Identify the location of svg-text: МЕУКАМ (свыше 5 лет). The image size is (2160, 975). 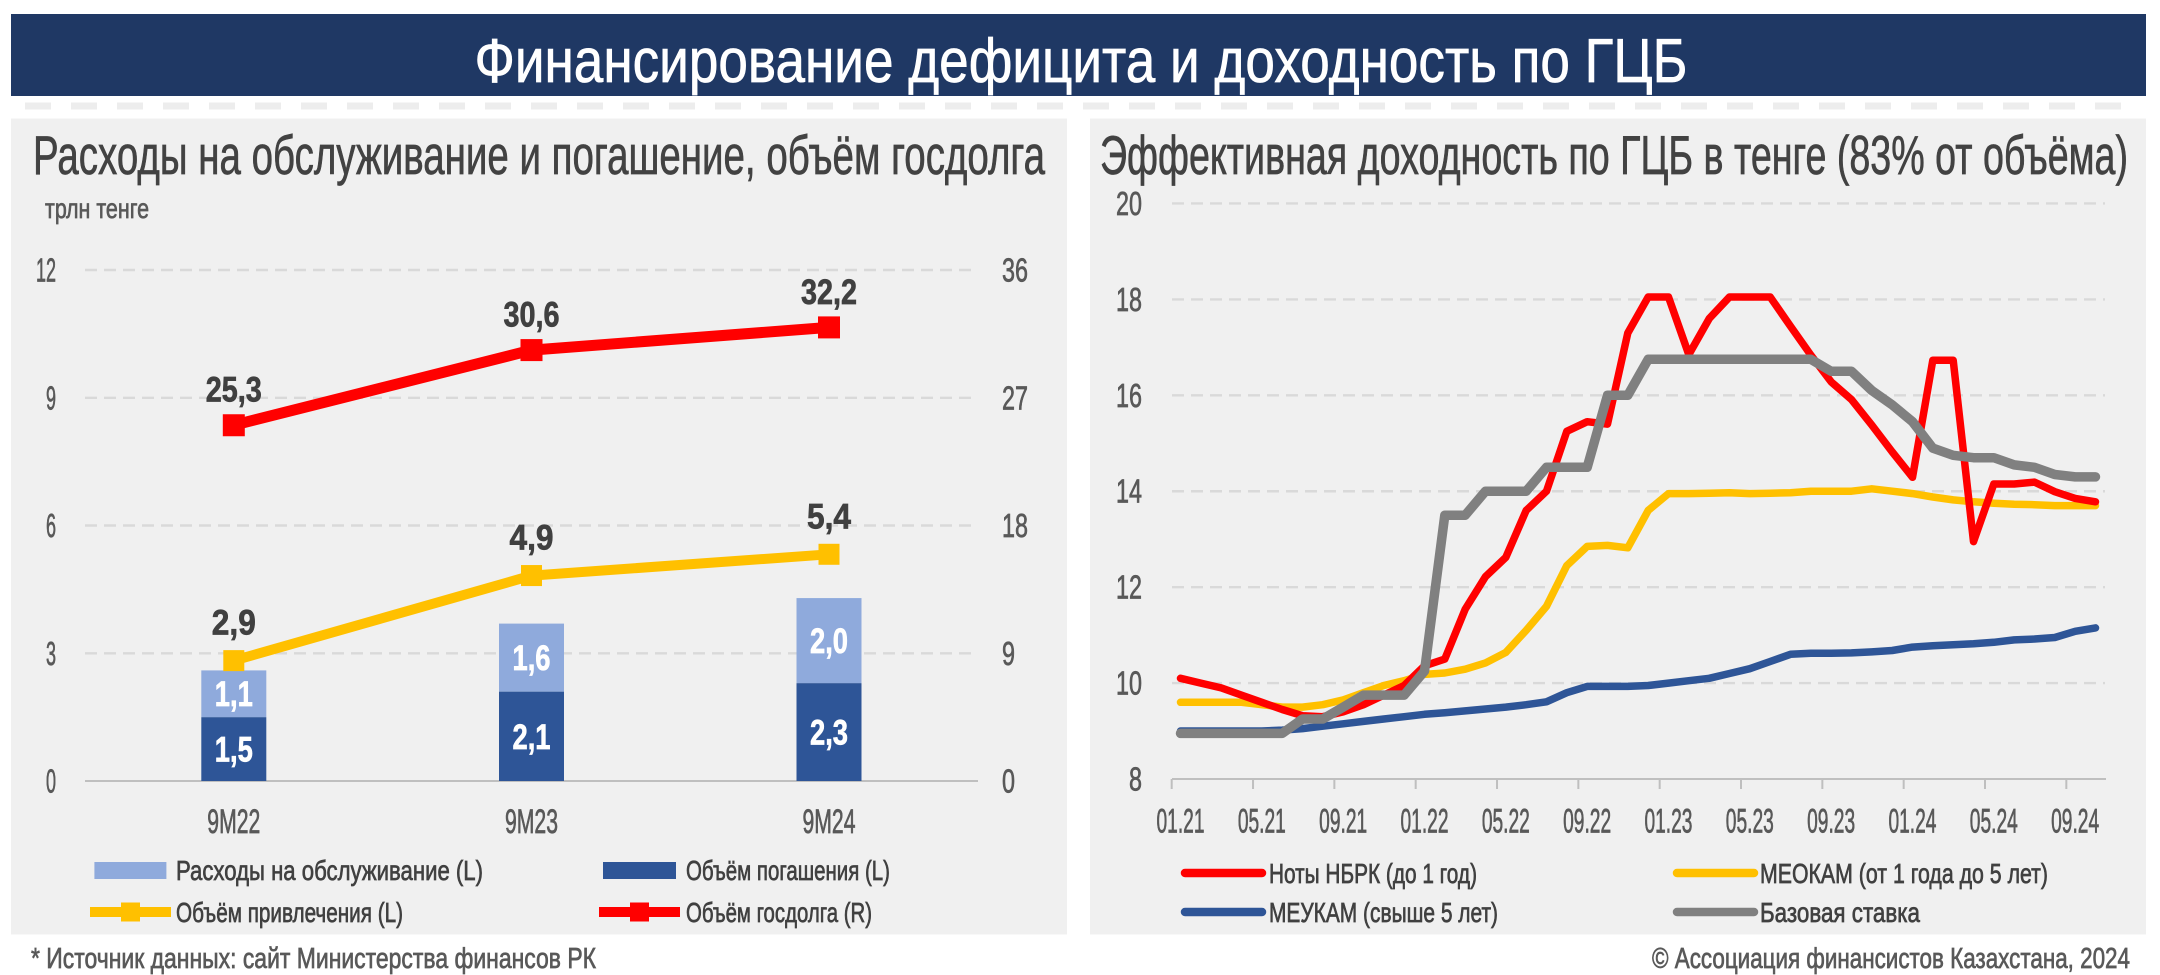
(1383, 912).